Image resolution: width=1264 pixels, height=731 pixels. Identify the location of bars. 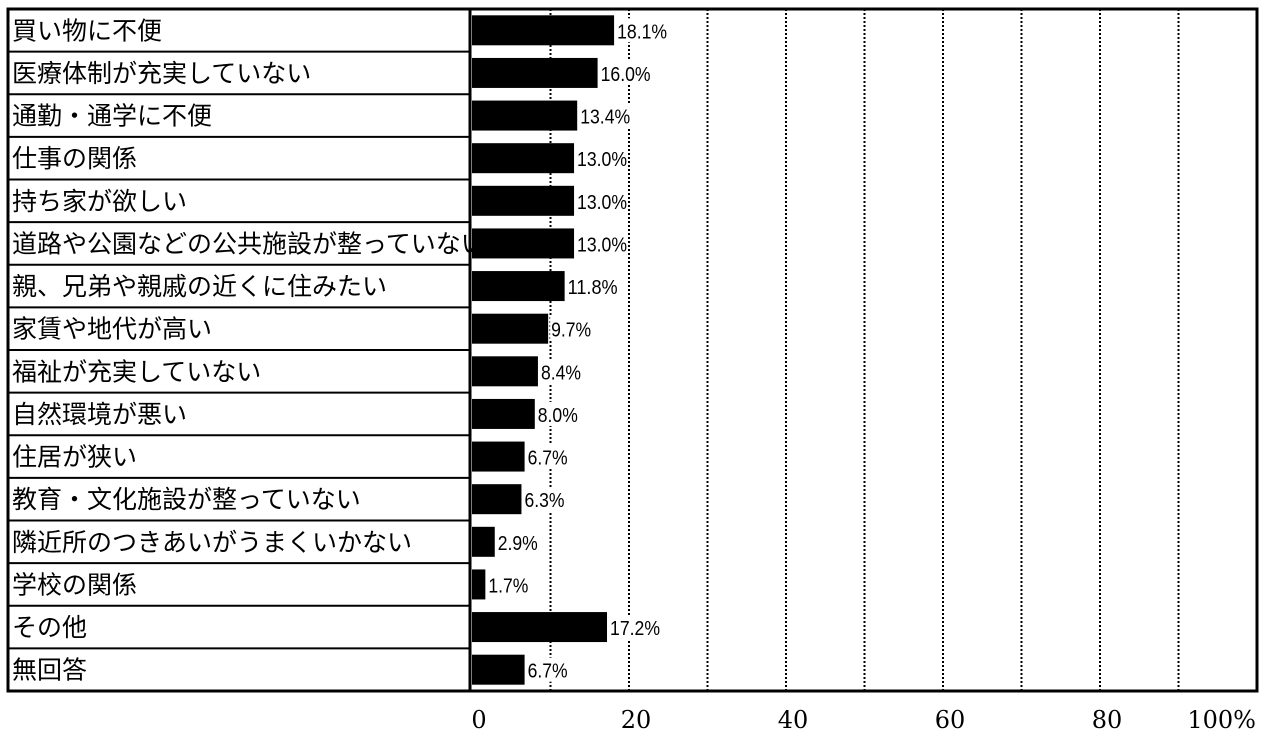
(543, 350).